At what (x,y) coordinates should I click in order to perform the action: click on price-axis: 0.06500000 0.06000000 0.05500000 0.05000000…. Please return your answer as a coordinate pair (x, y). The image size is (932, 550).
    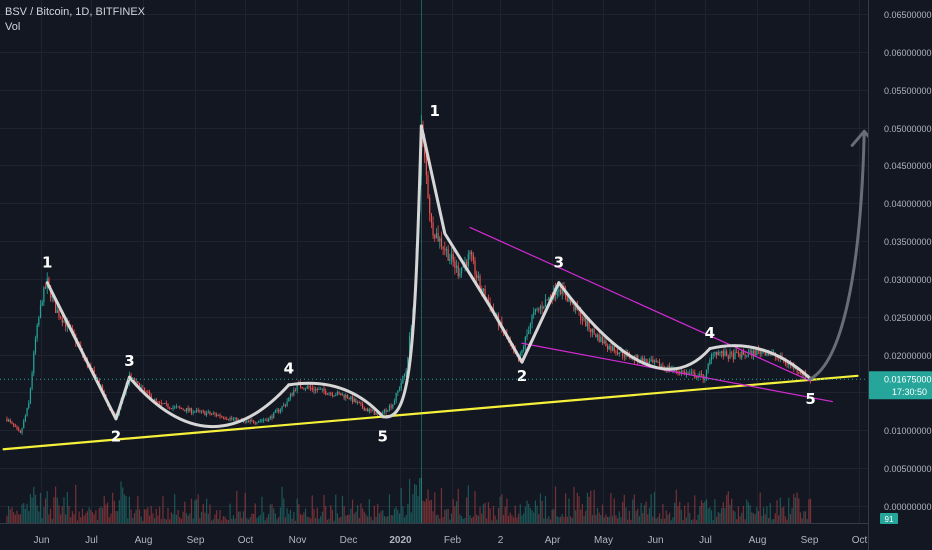
    Looking at the image, I should click on (900, 275).